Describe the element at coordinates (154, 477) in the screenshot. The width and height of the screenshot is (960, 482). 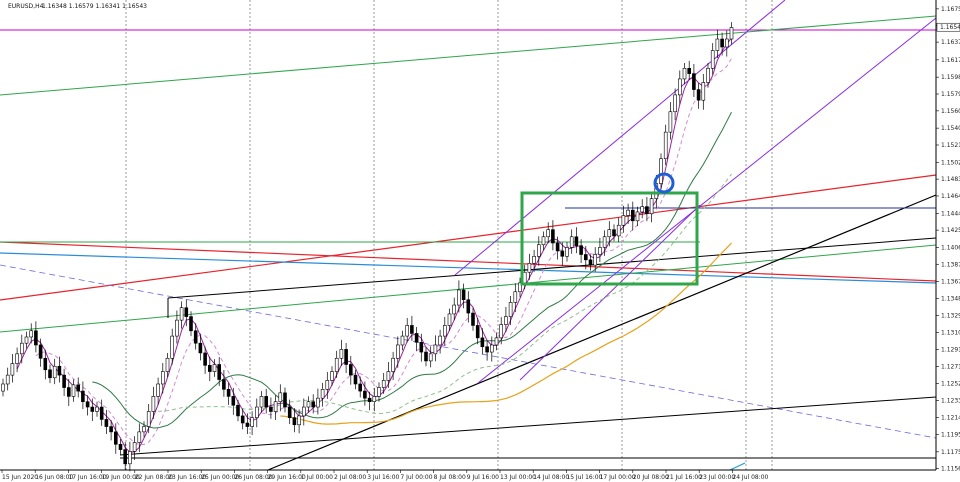
I see `time-tick-label: 22 Jun 08:00` at that location.